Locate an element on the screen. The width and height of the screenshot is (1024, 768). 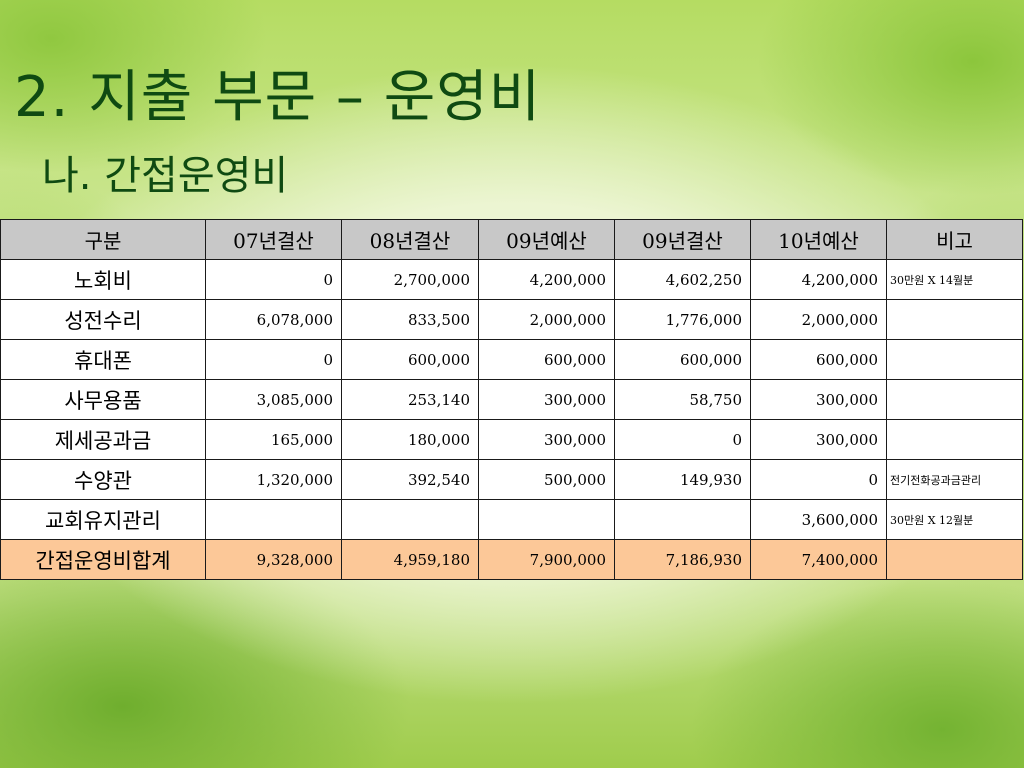
row-category: 제세공과금 is located at coordinates (103, 439).